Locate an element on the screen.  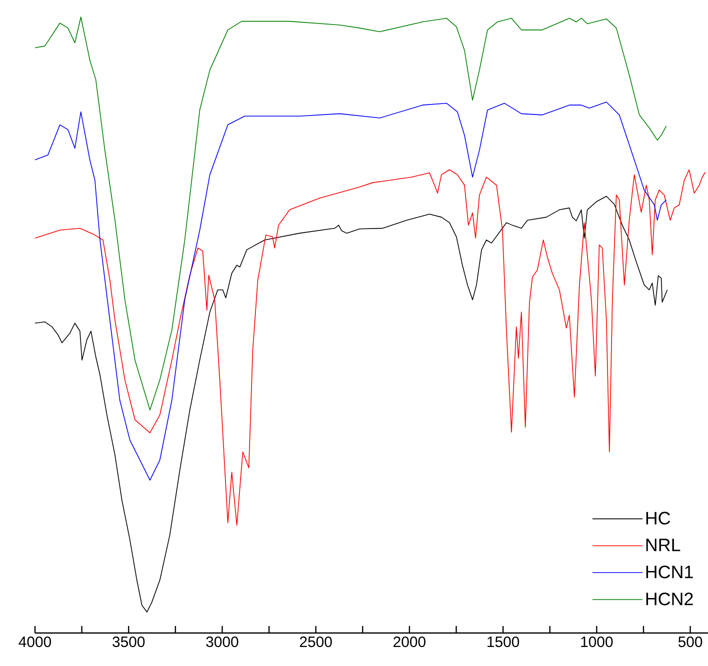
x-tick-label: 1000 is located at coordinates (597, 642).